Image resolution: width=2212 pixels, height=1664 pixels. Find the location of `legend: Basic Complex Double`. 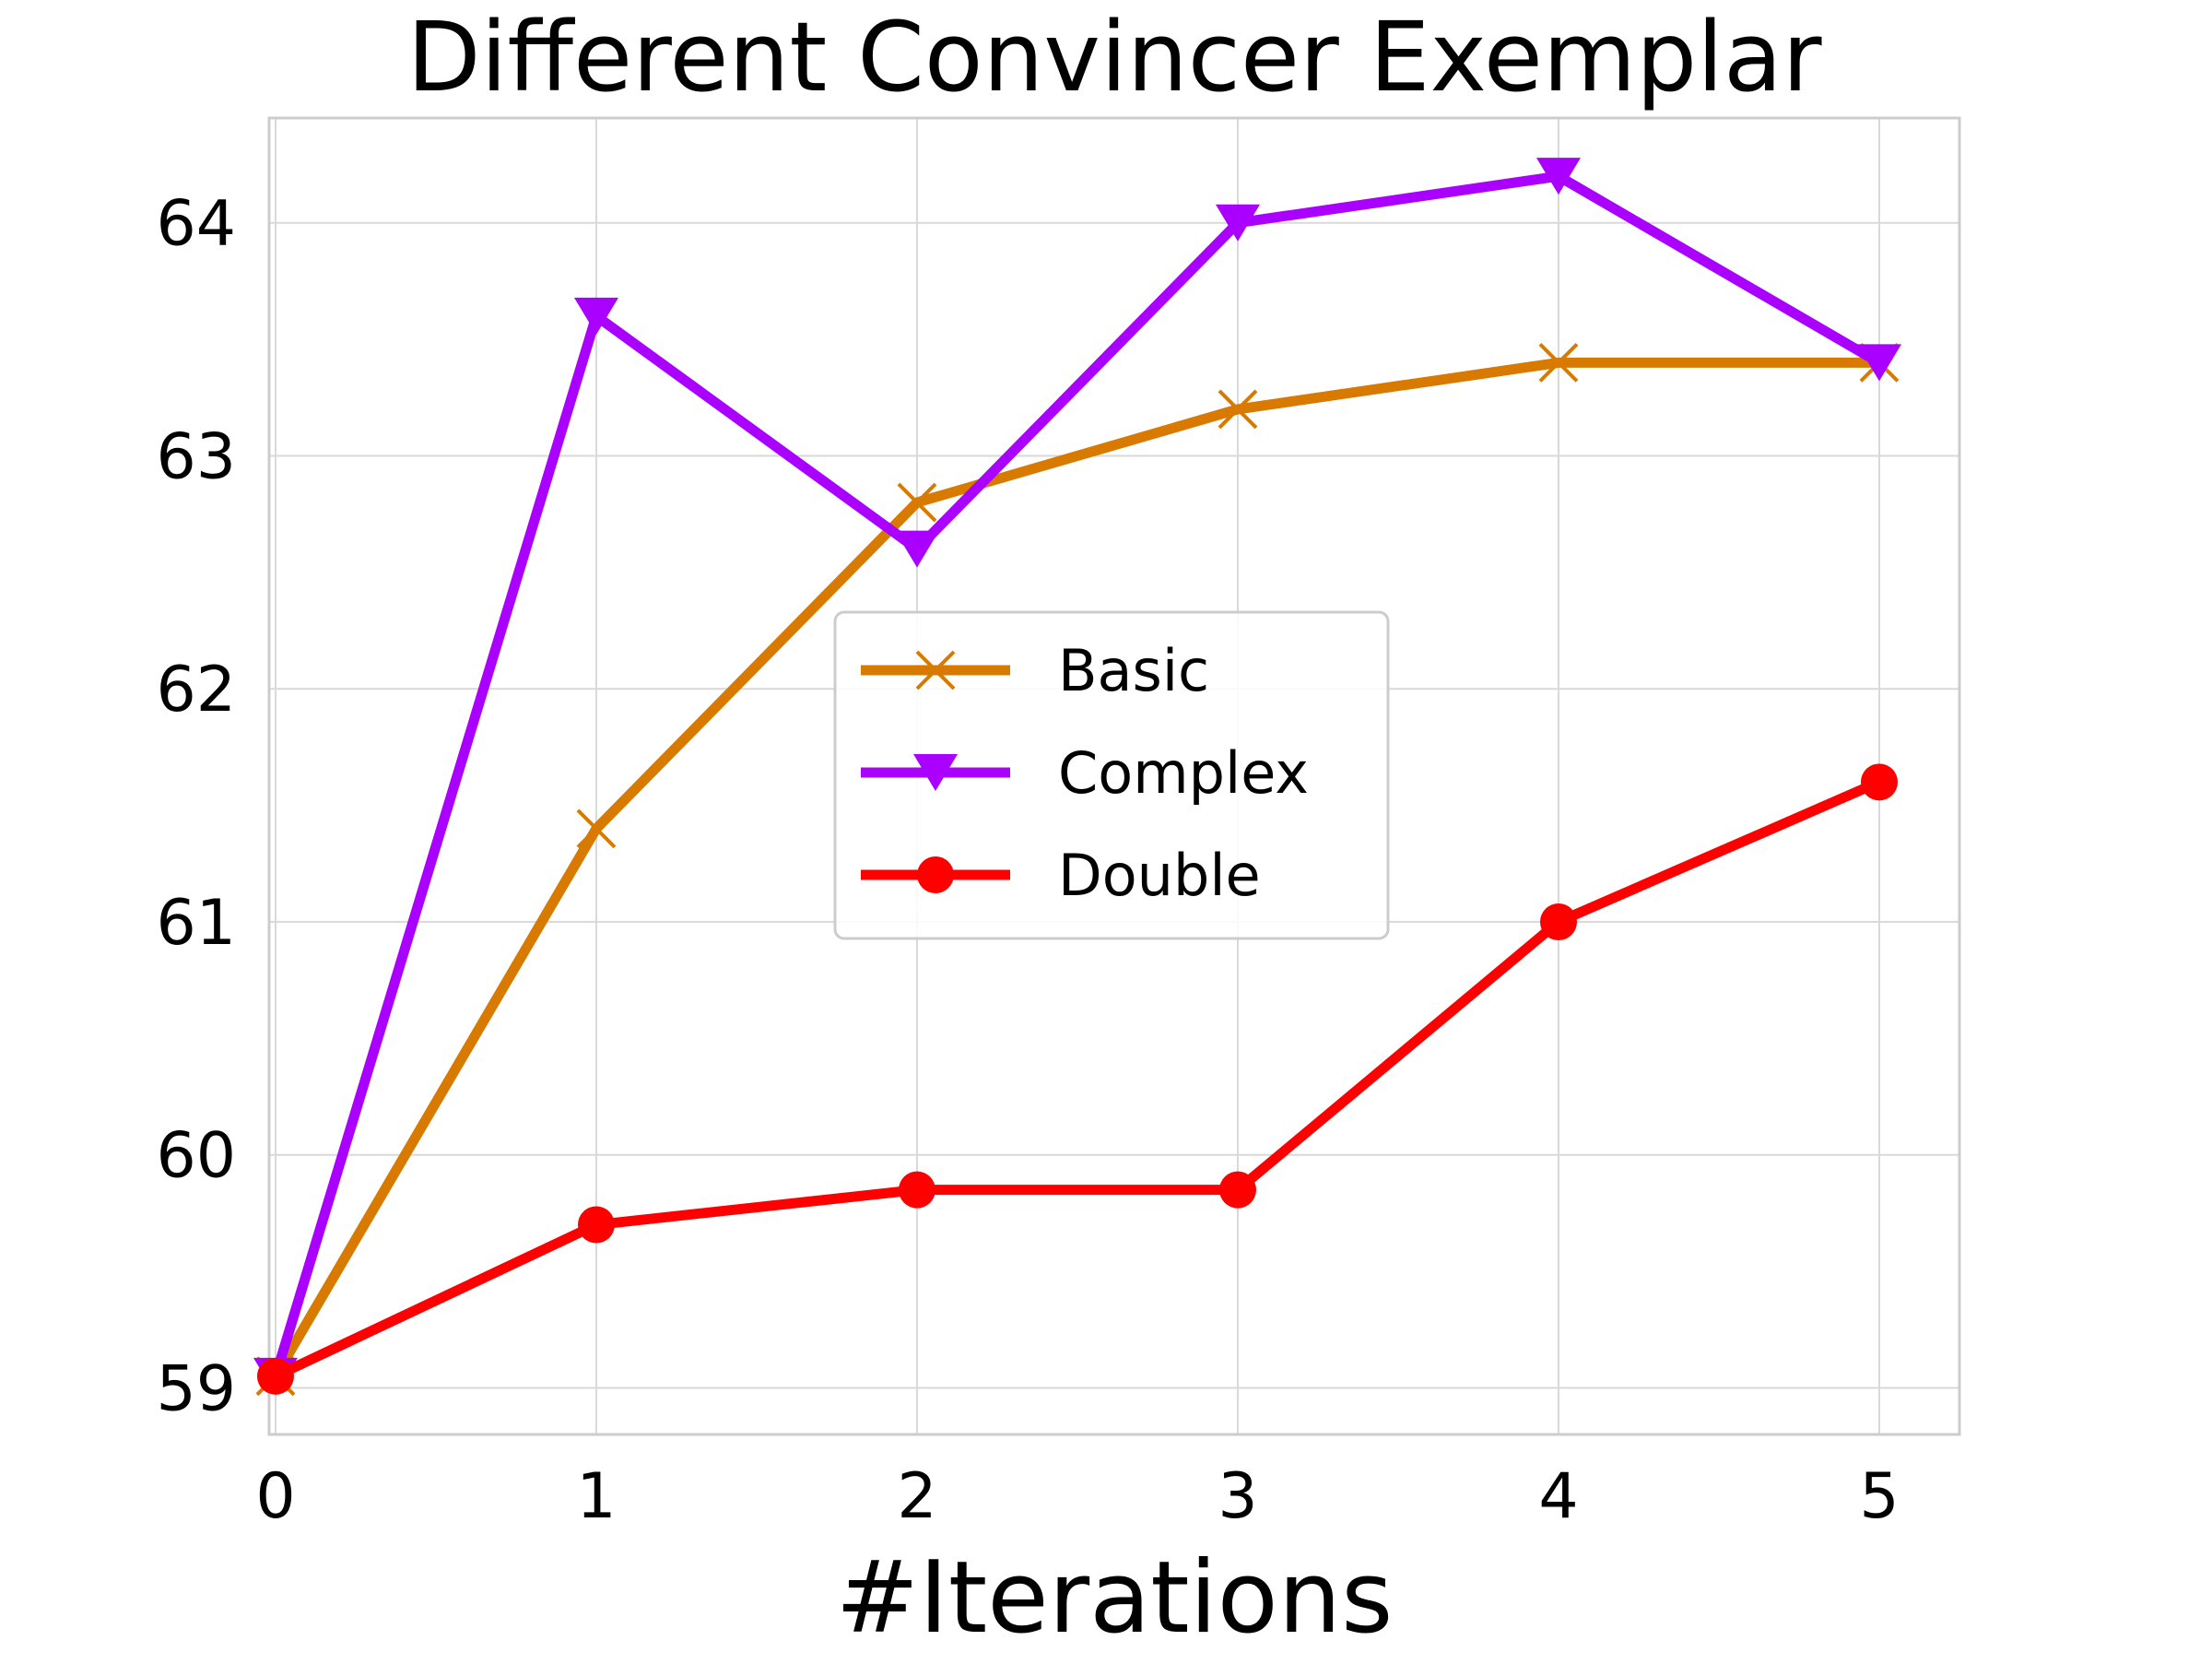

legend: Basic Complex Double is located at coordinates (1111, 775).